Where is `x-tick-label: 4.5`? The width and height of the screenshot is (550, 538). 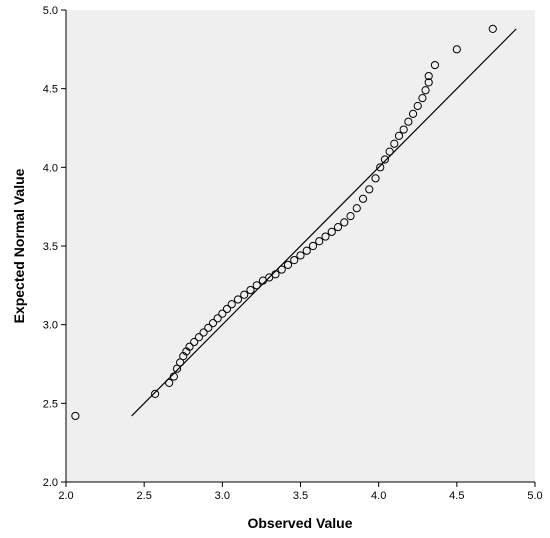 x-tick-label: 4.5 is located at coordinates (456, 496).